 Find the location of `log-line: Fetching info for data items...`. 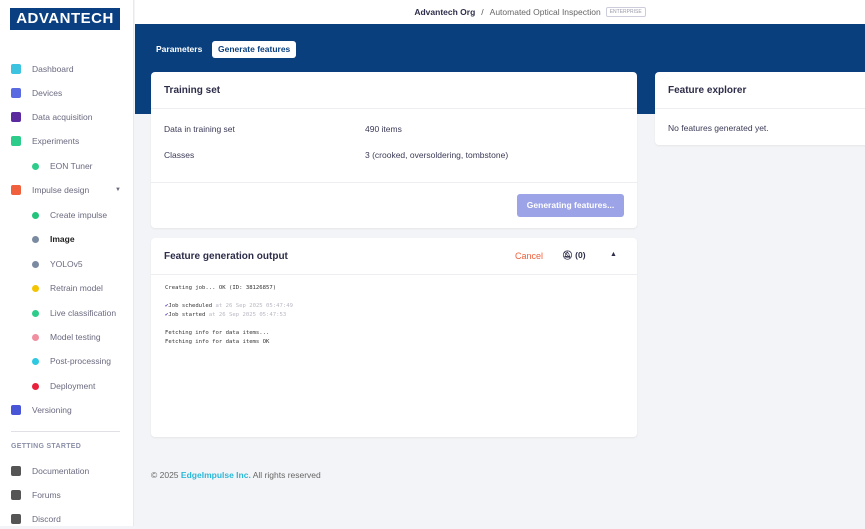

log-line: Fetching info for data items... is located at coordinates (217, 333).